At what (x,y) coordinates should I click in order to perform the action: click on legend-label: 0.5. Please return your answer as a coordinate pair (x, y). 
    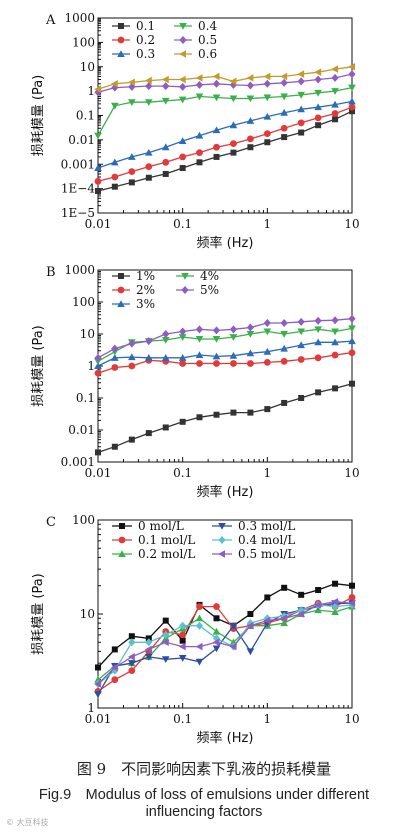
    Looking at the image, I should click on (207, 40).